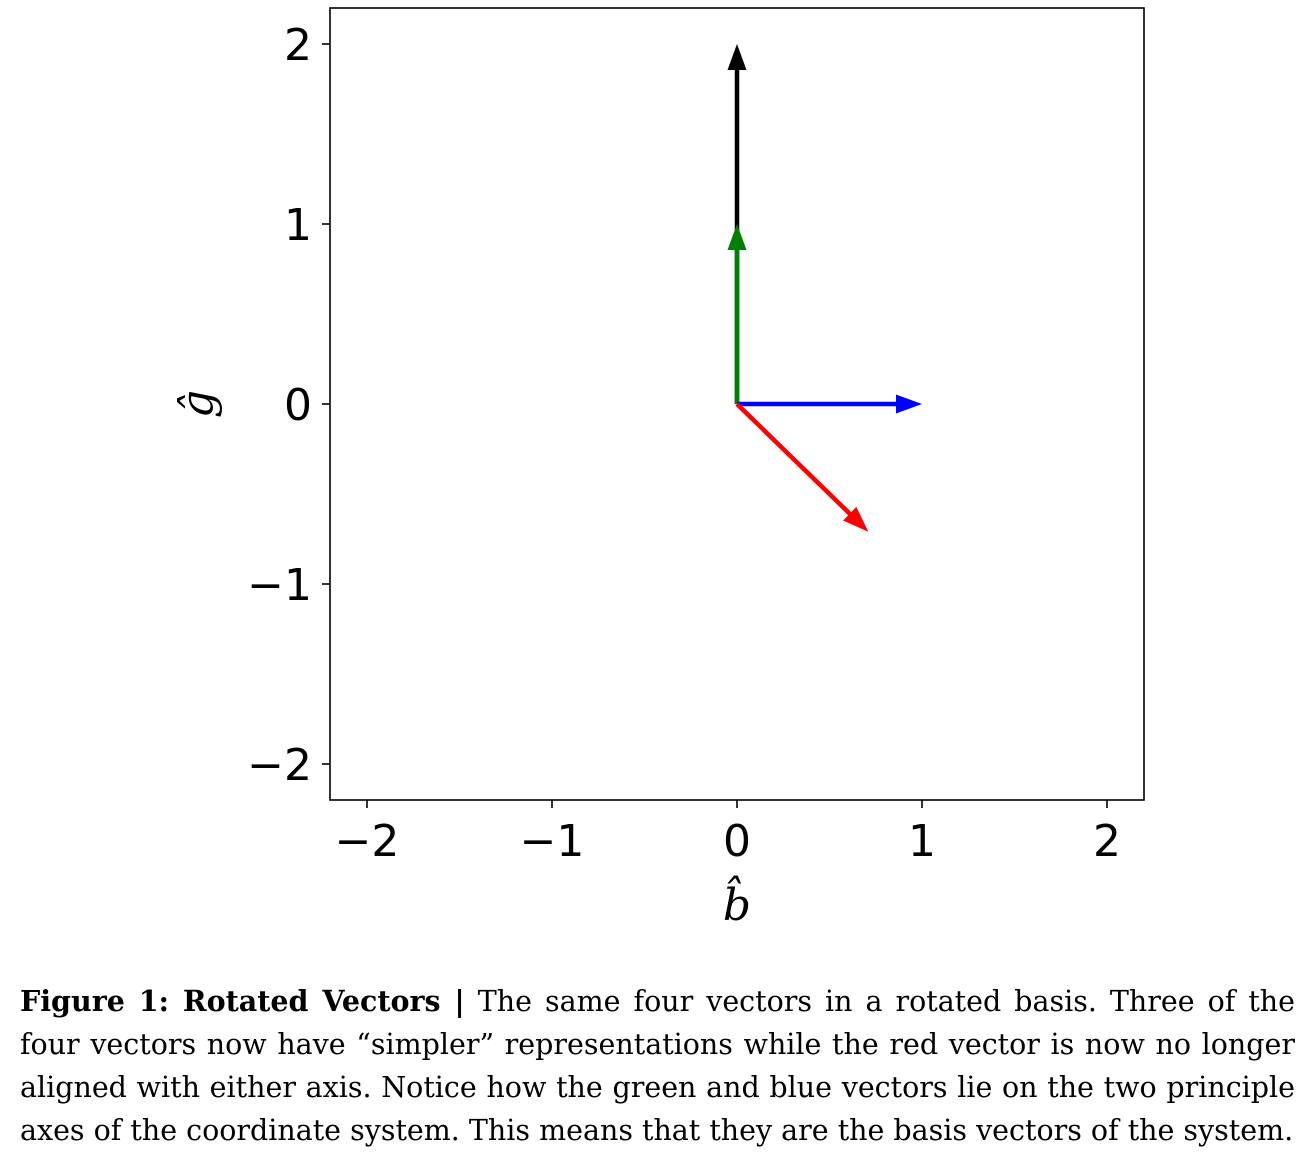 This screenshot has height=1156, width=1315. What do you see at coordinates (279, 585) in the screenshot?
I see `y-tick-label: −1` at bounding box center [279, 585].